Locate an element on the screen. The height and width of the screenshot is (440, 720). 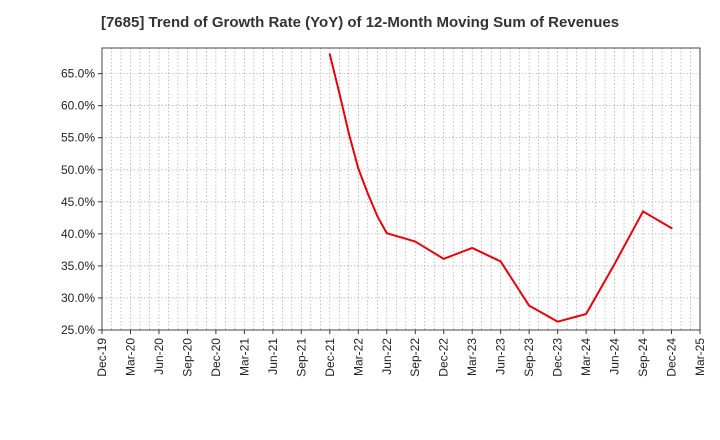
y-tick-label: 40.0% is located at coordinates (78, 234).